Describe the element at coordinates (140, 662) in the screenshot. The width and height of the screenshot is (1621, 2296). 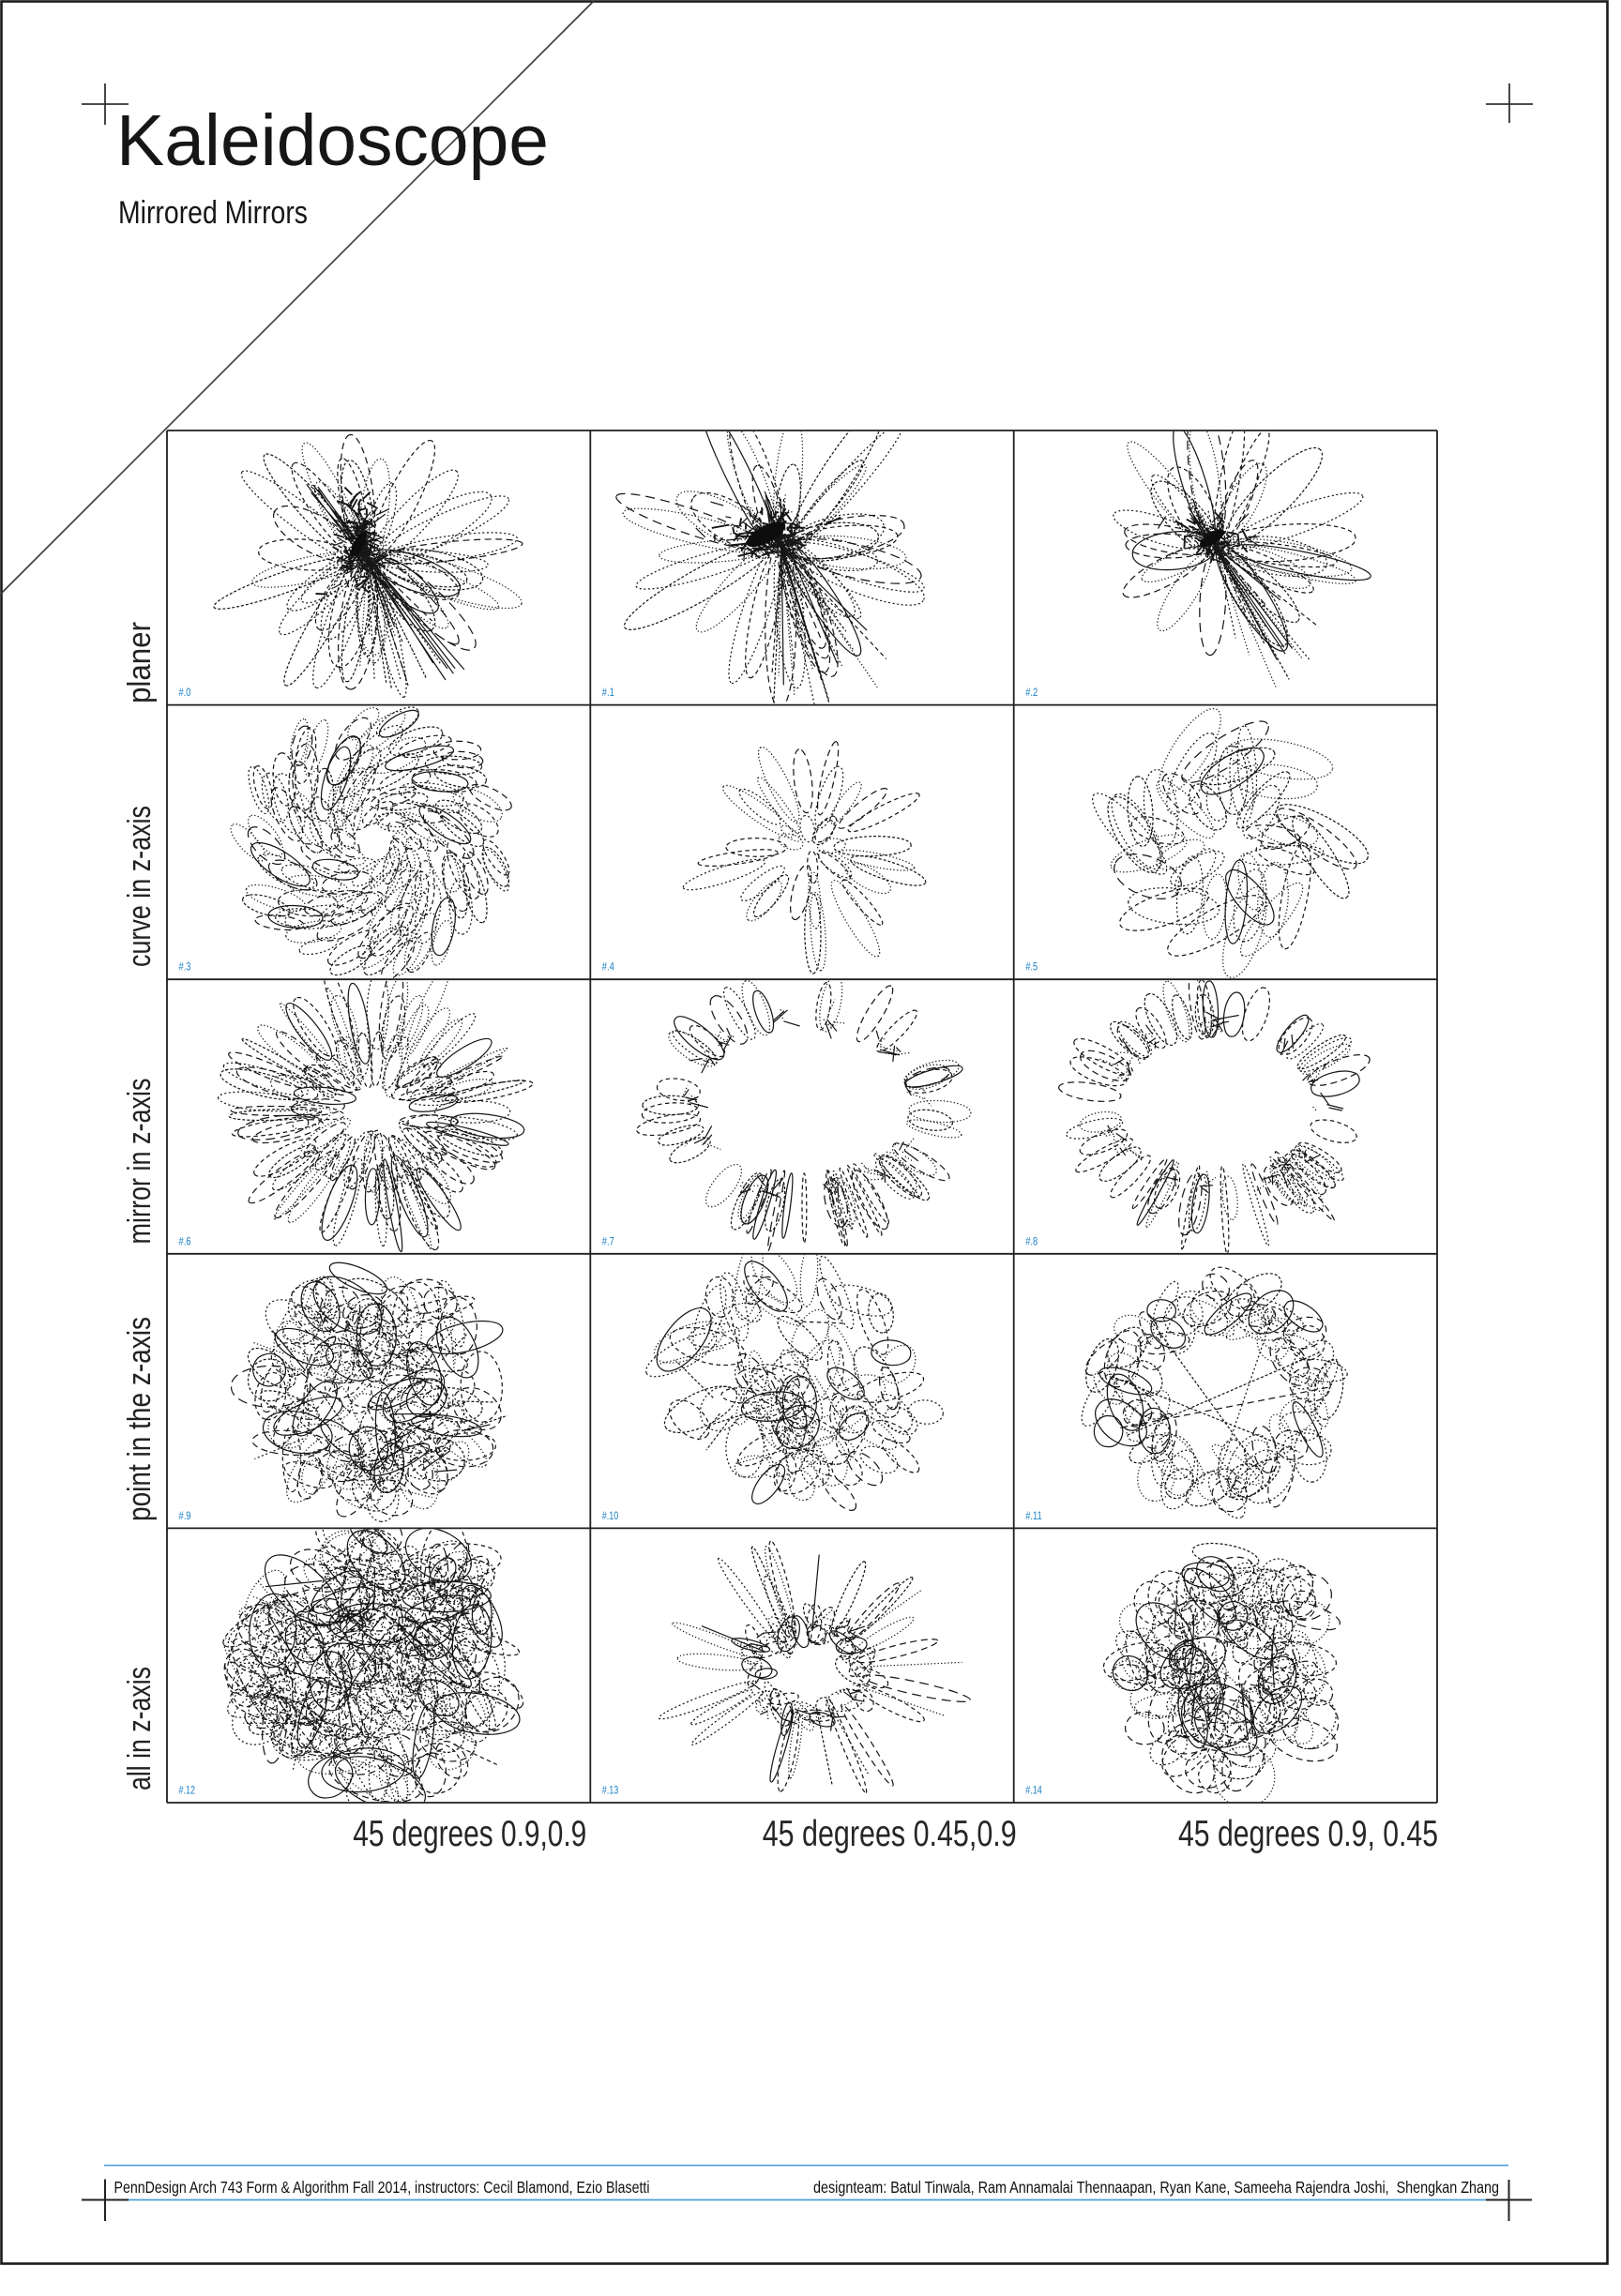
I see `svg-text: planer` at that location.